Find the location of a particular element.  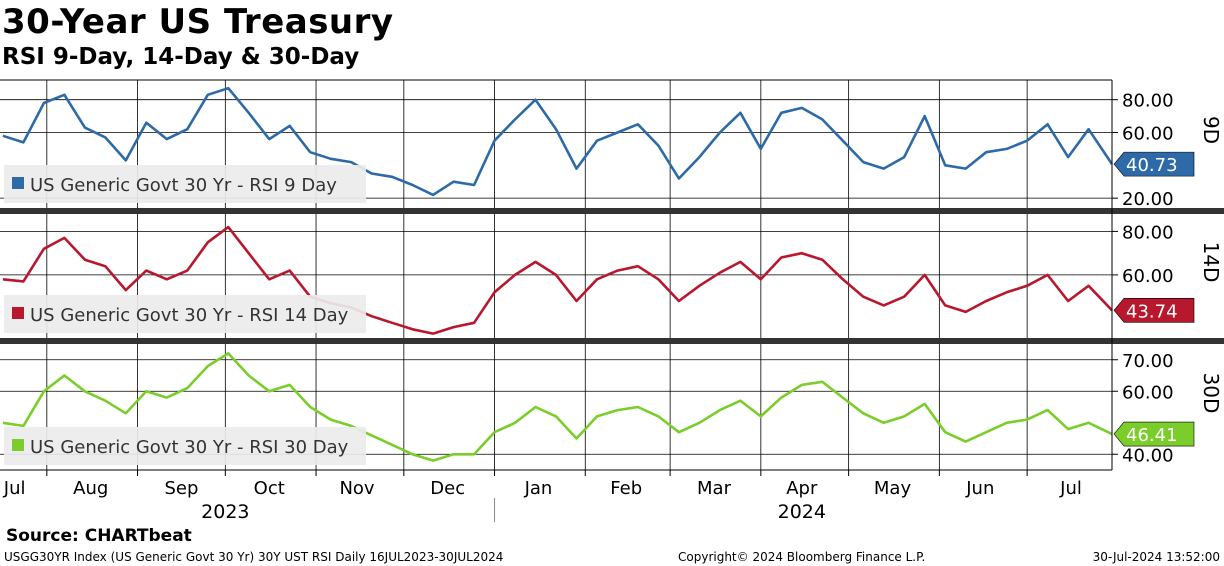

last-value-label: 46.41 is located at coordinates (1152, 435).